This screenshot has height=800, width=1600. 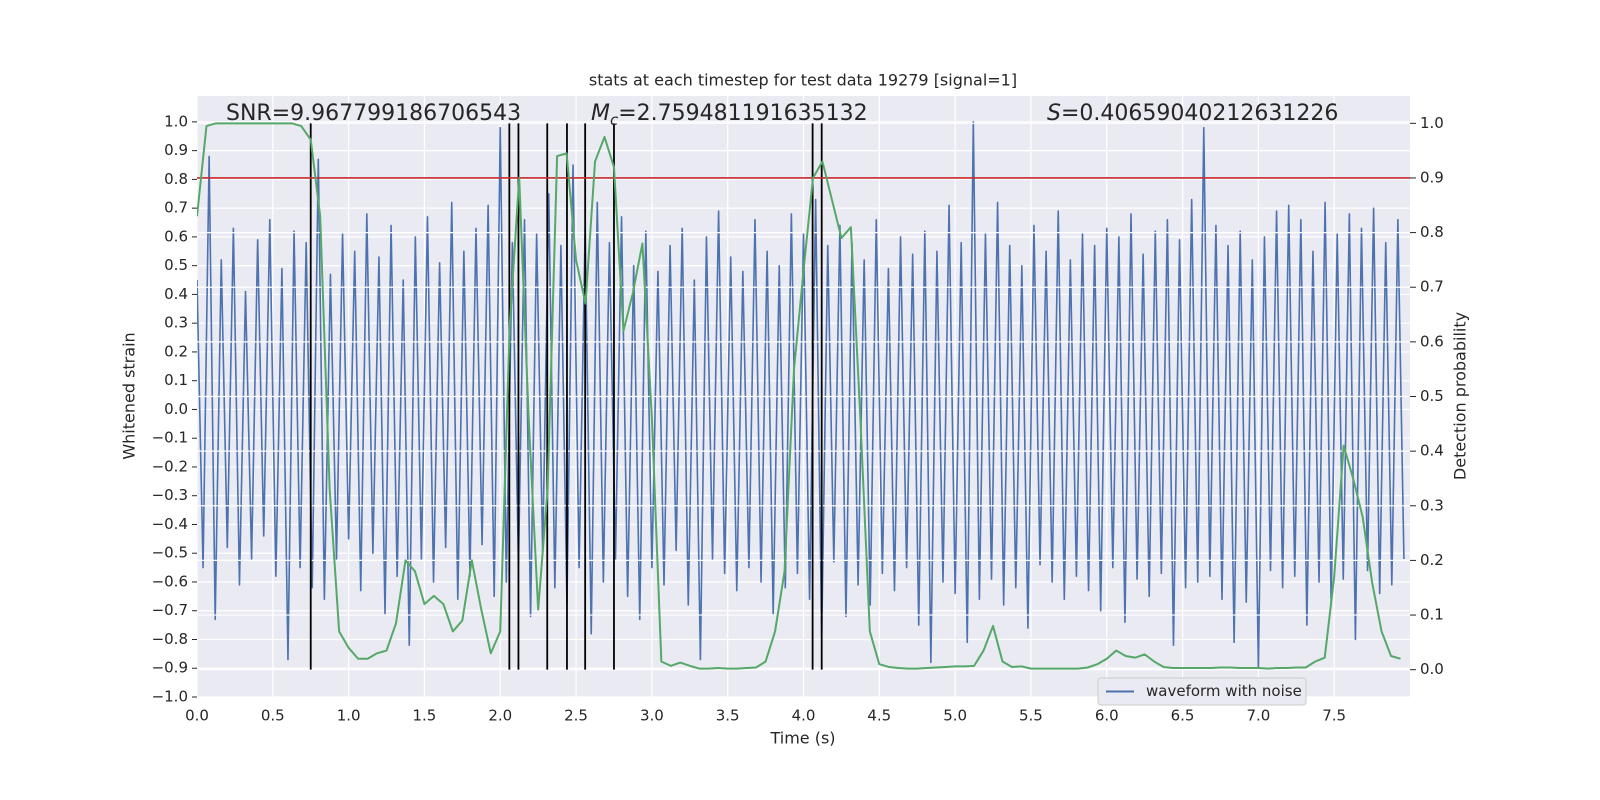 What do you see at coordinates (652, 716) in the screenshot?
I see `x-tick-label: 3.0` at bounding box center [652, 716].